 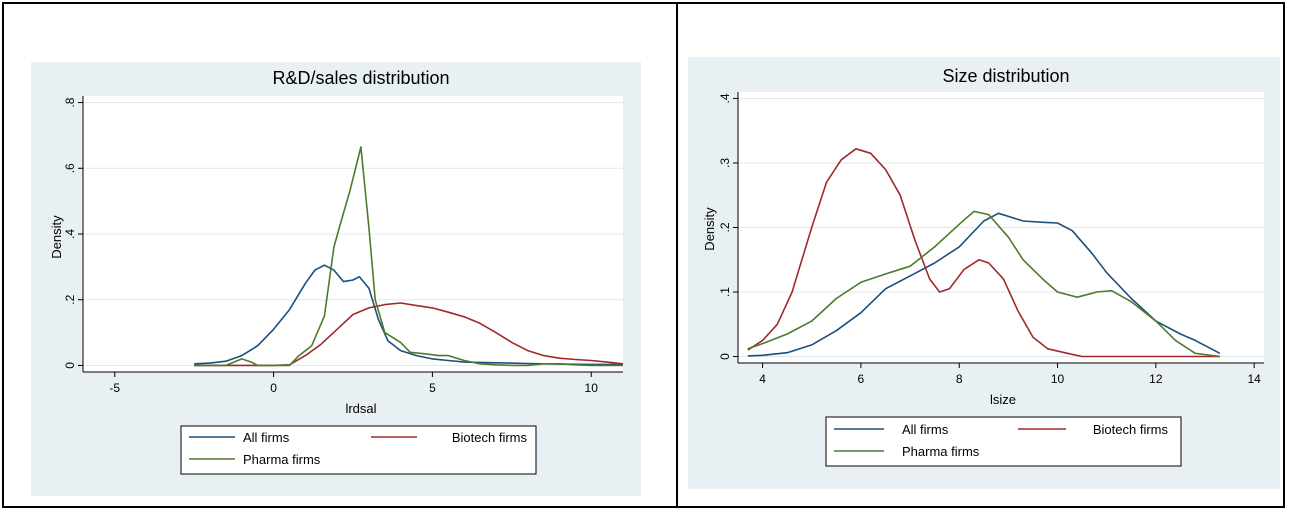 I want to click on x-tick-label: 4, so click(x=762, y=379).